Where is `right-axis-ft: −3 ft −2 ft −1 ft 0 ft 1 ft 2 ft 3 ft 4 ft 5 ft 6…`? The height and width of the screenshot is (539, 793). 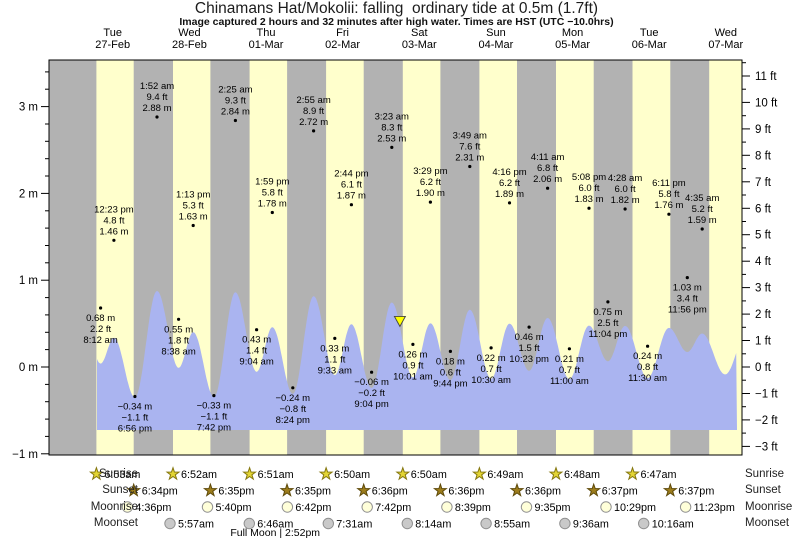 right-axis-ft: −3 ft −2 ft −1 ft 0 ft 1 ft 2 ft 3 ft 4 ft 5 ft 6… is located at coordinates (760, 257).